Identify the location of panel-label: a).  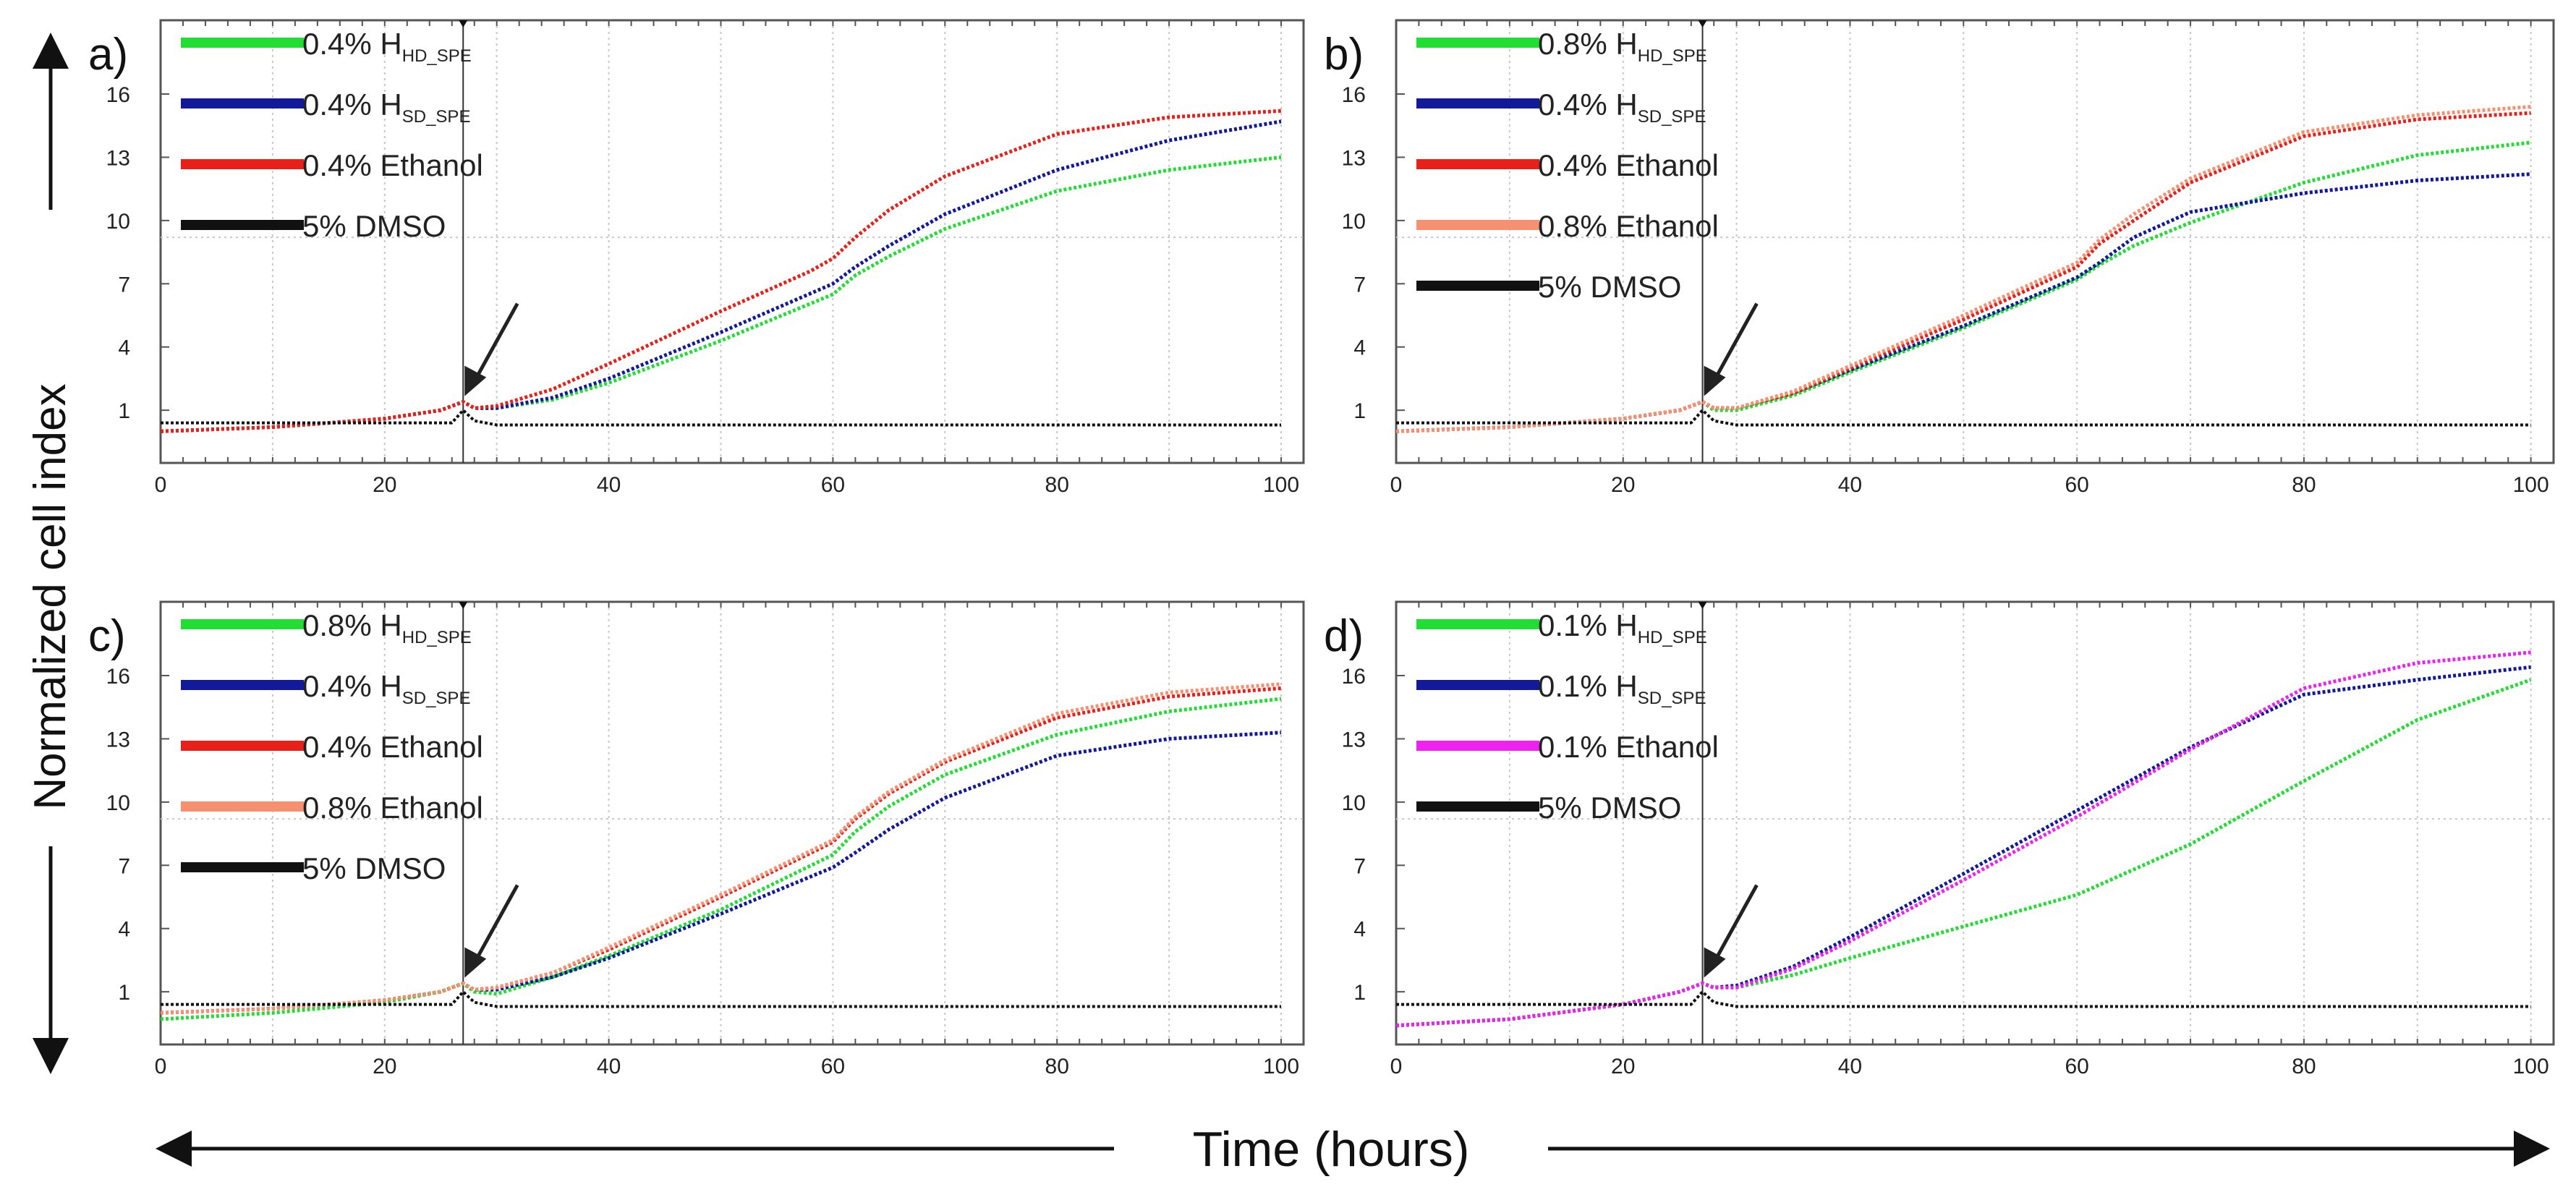
(108, 55).